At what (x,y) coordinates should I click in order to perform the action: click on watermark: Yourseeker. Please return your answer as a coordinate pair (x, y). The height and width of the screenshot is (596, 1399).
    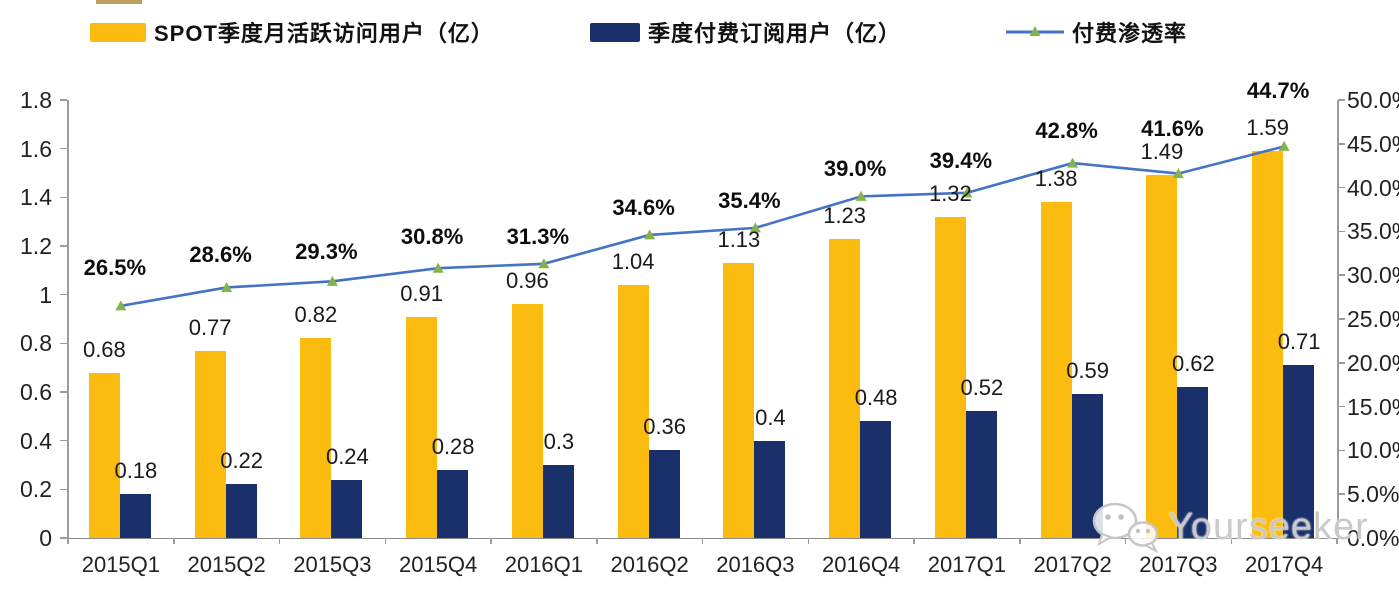
    Looking at the image, I should click on (1229, 527).